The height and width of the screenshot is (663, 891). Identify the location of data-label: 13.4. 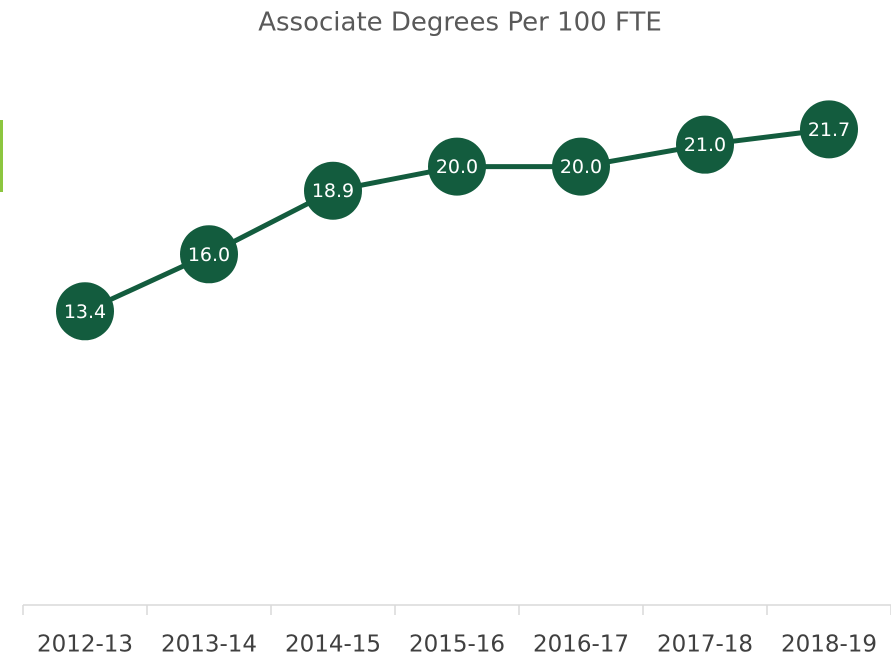
(85, 312).